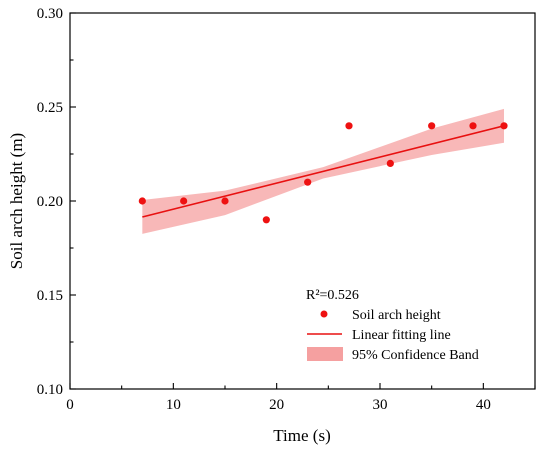 The image size is (550, 450). Describe the element at coordinates (50, 296) in the screenshot. I see `y-tick-label: 0.15` at that location.